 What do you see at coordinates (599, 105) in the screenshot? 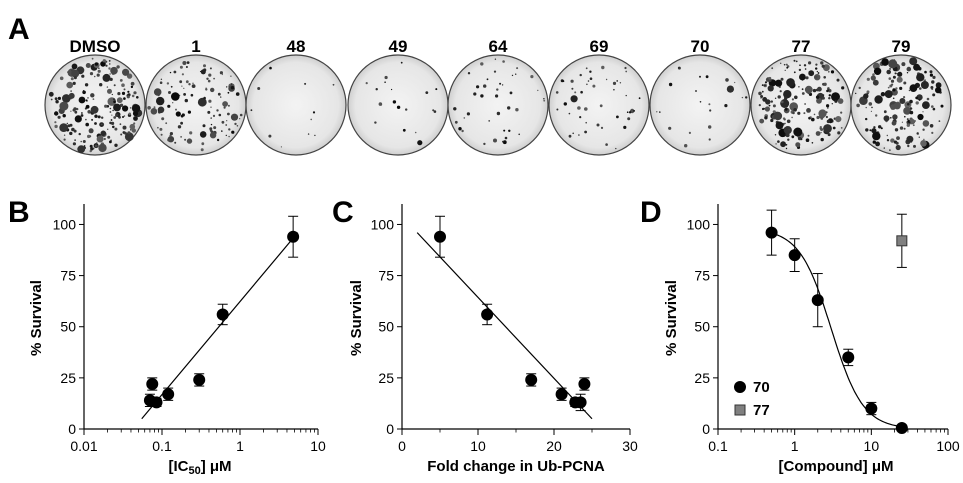
I see `plate-dish` at bounding box center [599, 105].